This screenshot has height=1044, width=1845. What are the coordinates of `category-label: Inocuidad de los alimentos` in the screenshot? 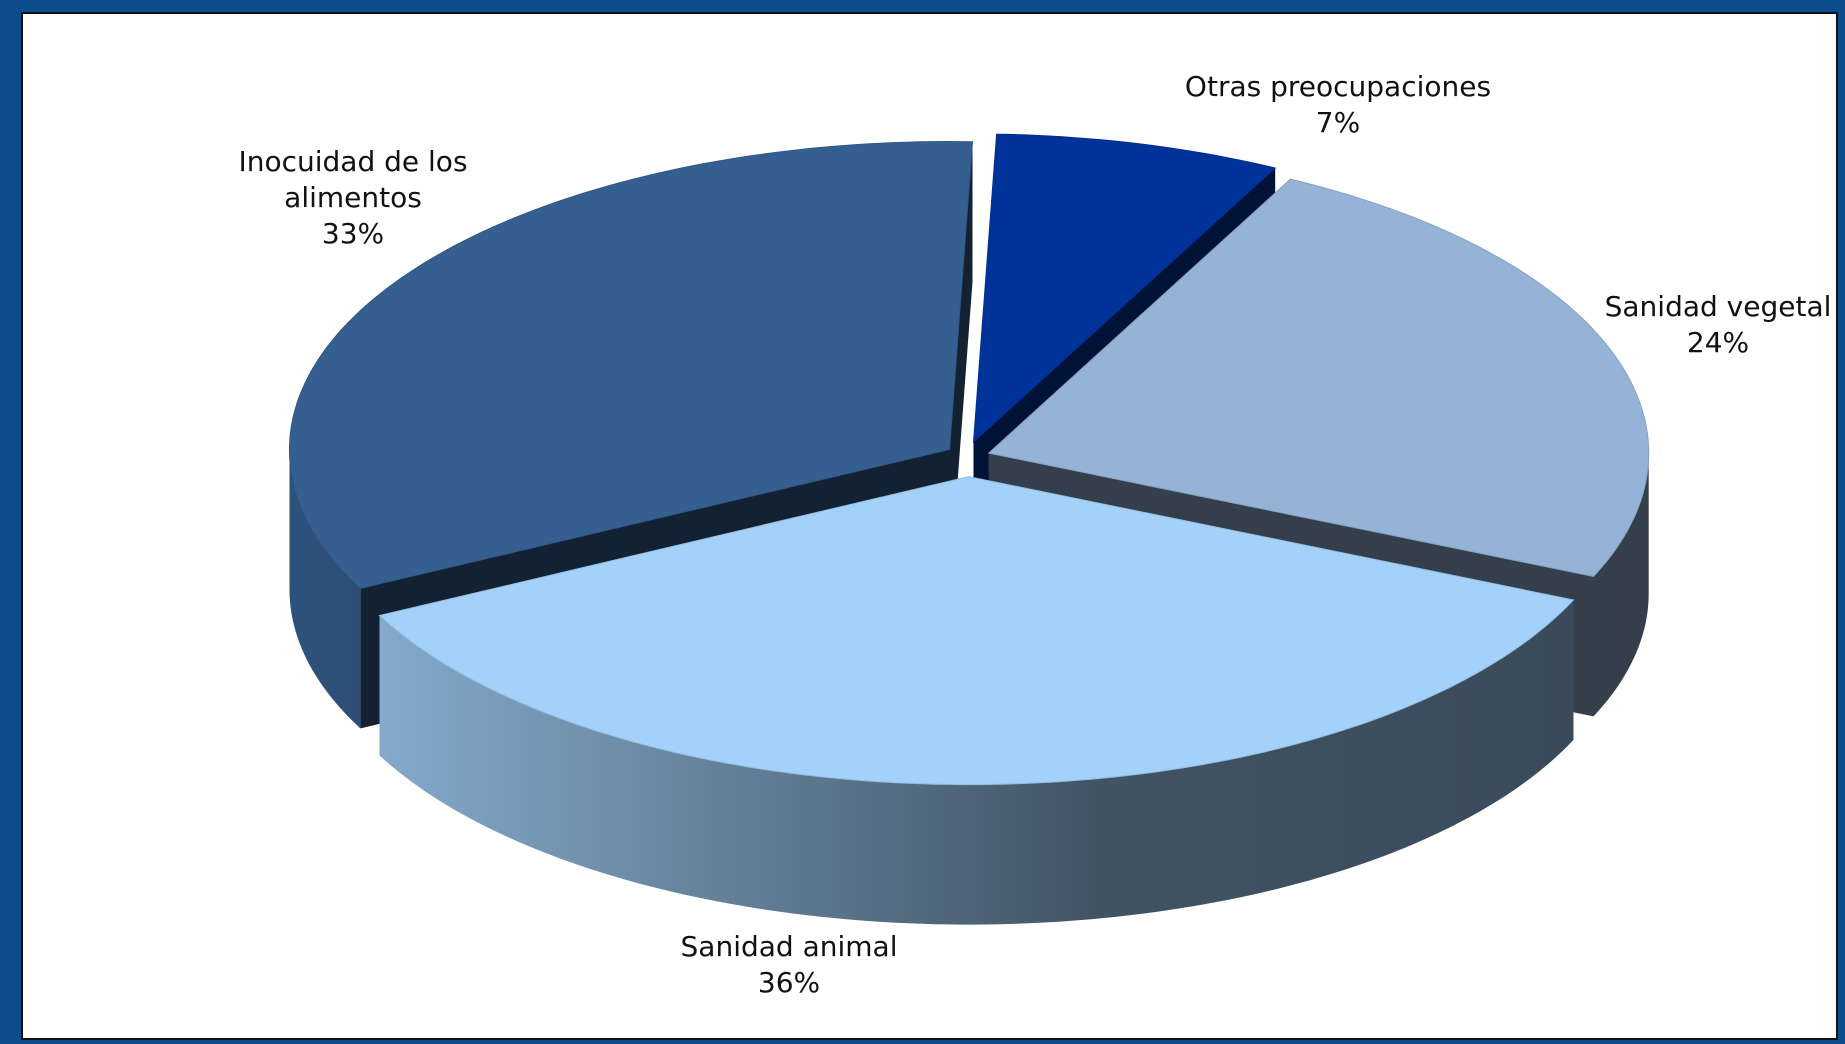 It's located at (353, 179).